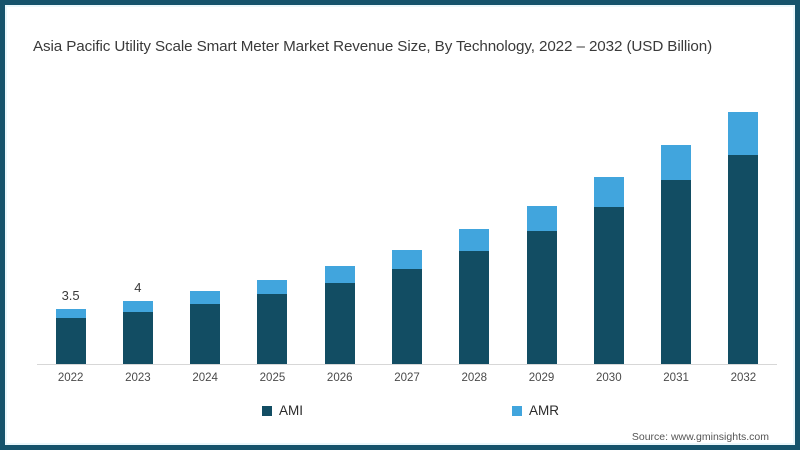 Image resolution: width=800 pixels, height=450 pixels. What do you see at coordinates (609, 378) in the screenshot?
I see `x-tick-2030: 2030` at bounding box center [609, 378].